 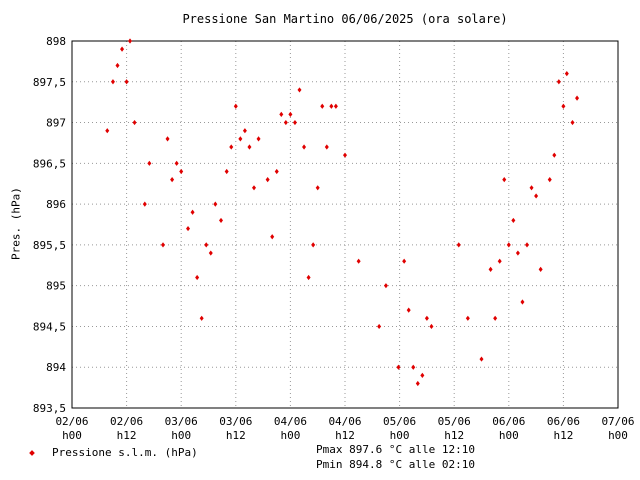 What do you see at coordinates (617, 421) in the screenshot?
I see `x-tick-date: 07/06` at bounding box center [617, 421].